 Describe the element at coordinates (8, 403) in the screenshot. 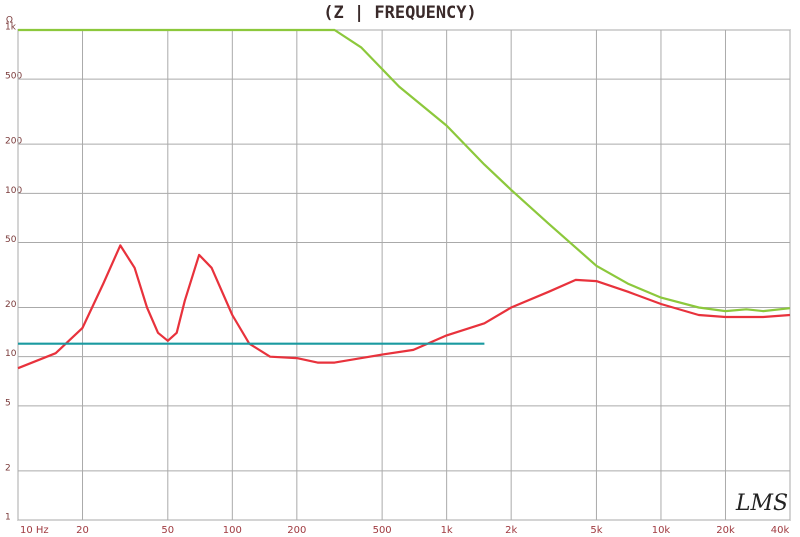

I see `y-tick-label: 5` at that location.